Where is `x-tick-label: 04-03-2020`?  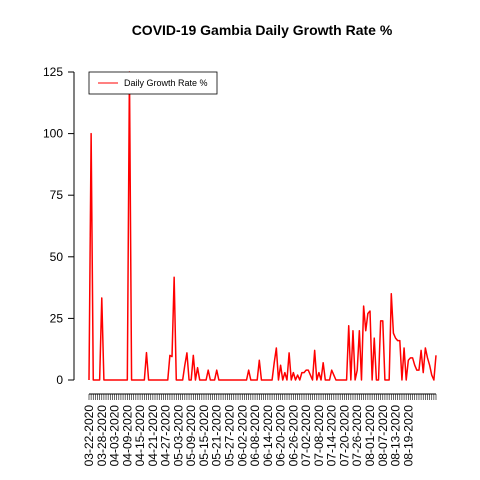 x-tick-label: 04-03-2020 is located at coordinates (115, 436).